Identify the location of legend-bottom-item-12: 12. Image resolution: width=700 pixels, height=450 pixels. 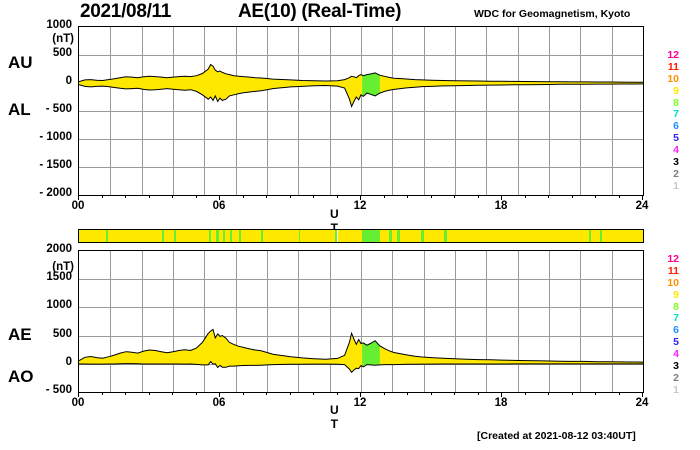
(673, 259).